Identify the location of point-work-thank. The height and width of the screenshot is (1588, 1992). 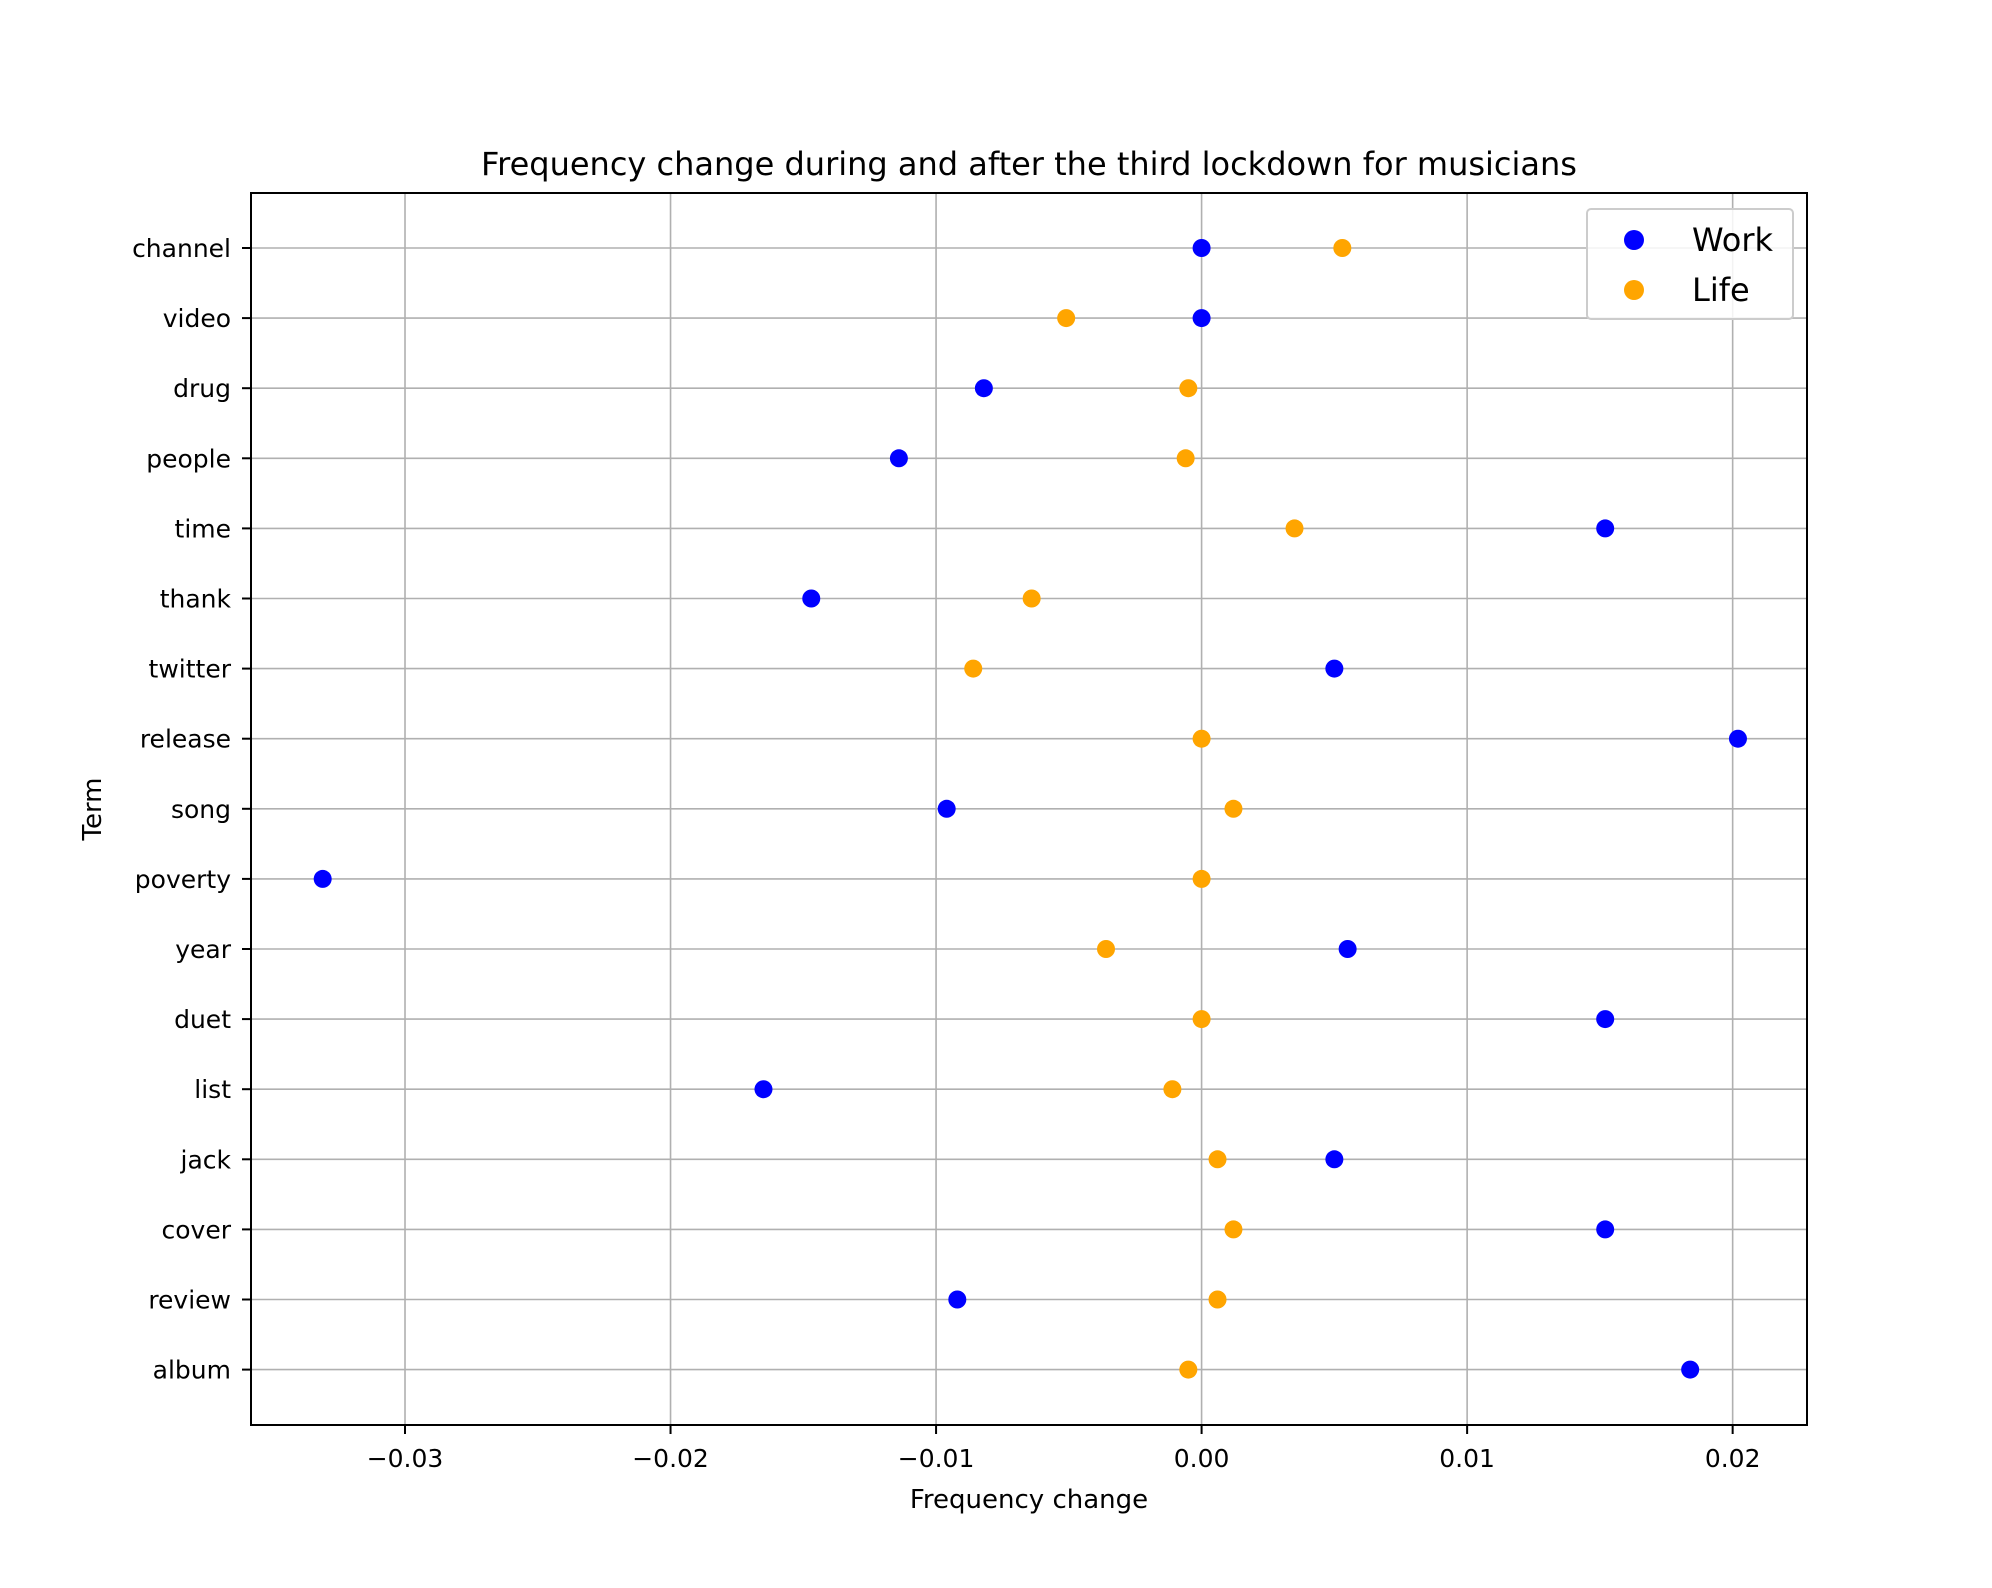
(811, 598).